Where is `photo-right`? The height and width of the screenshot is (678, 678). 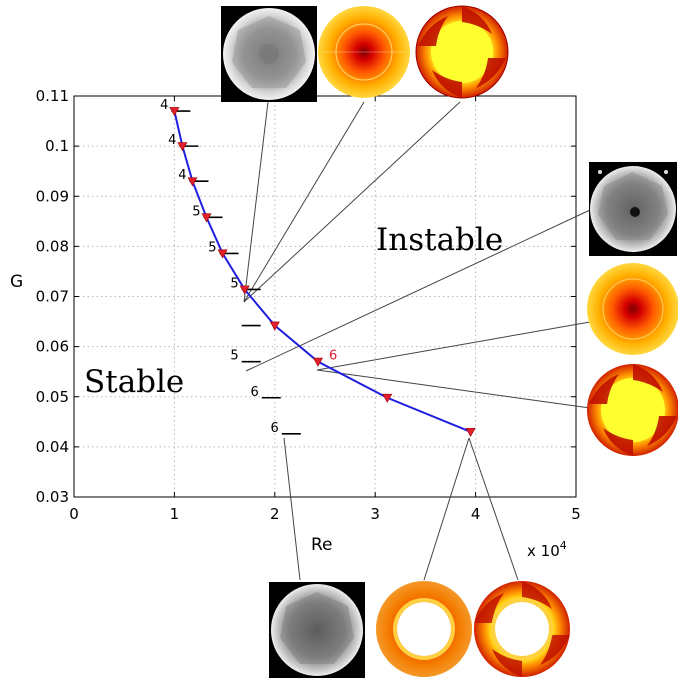
photo-right is located at coordinates (633, 209).